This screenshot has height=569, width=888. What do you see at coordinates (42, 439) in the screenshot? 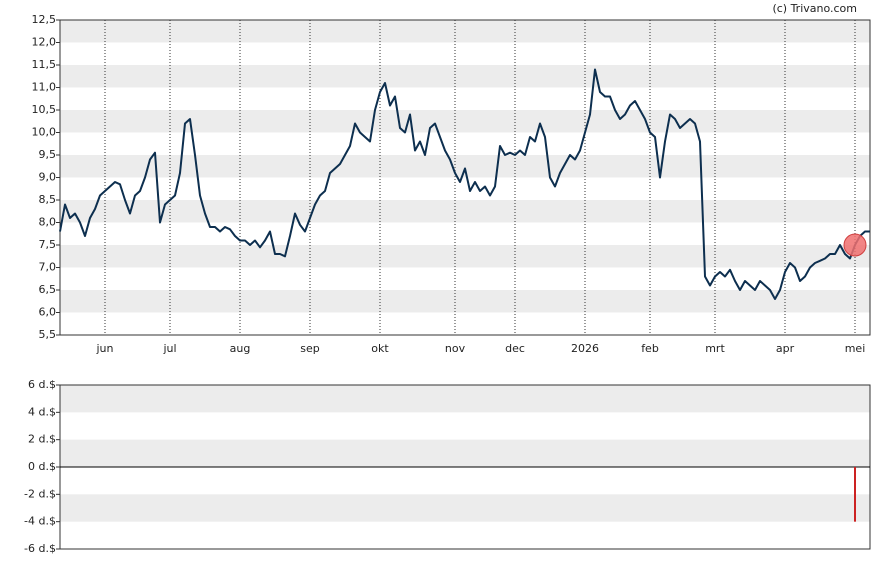
I see `y-tick-label: 2 d.$` at bounding box center [42, 439].